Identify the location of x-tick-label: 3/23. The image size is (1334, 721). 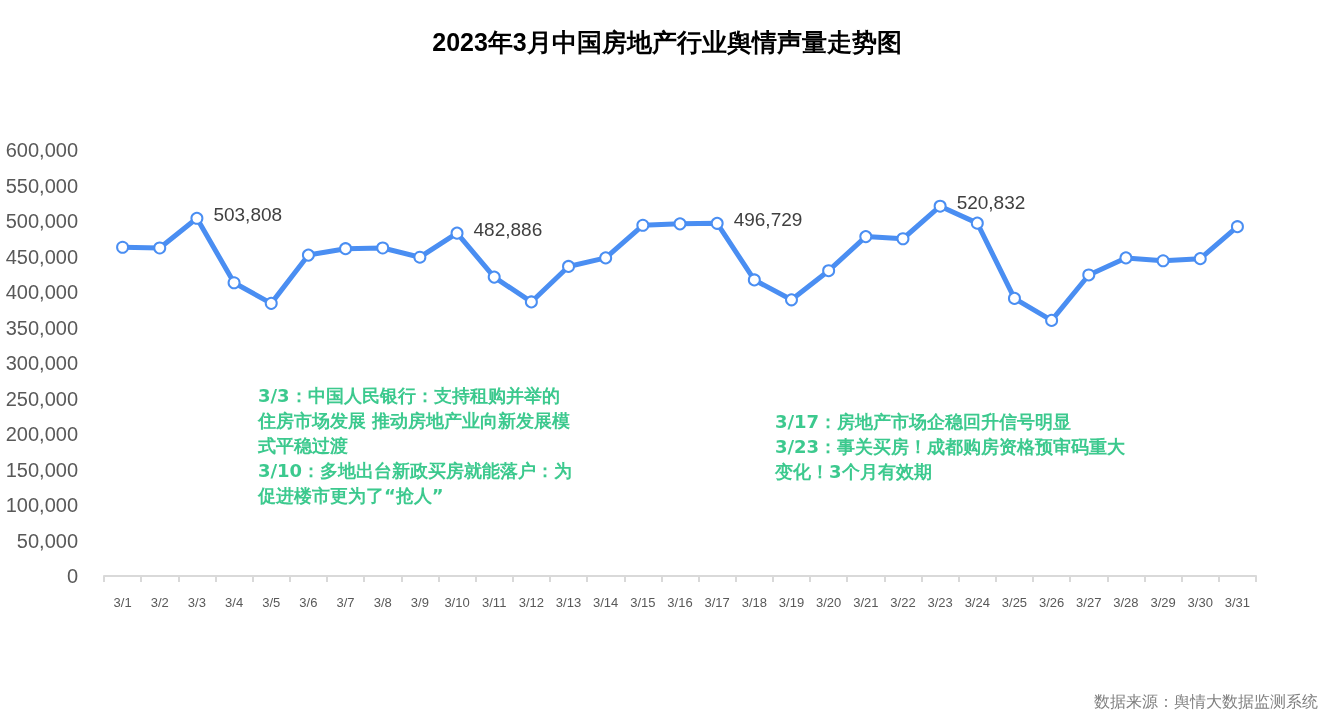
(940, 602).